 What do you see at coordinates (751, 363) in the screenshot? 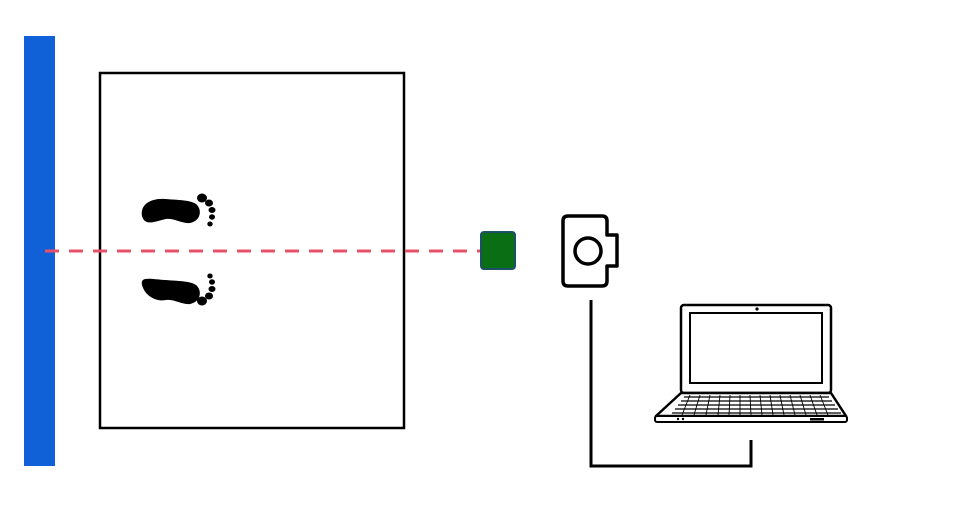
I see `laptop-icon` at bounding box center [751, 363].